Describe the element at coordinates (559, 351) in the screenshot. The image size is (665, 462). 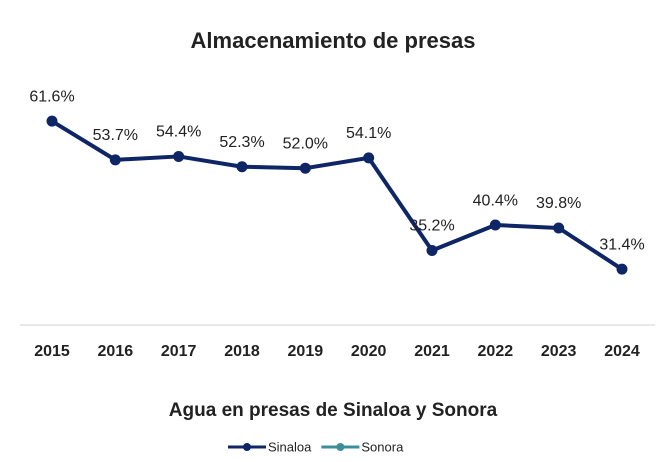
I see `x-tick-label: 2023` at that location.